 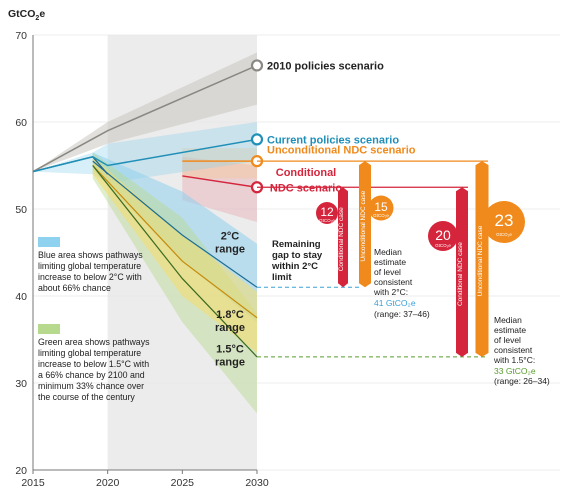 I want to click on gap-unit-3: GtCO₂e, so click(x=504, y=234).